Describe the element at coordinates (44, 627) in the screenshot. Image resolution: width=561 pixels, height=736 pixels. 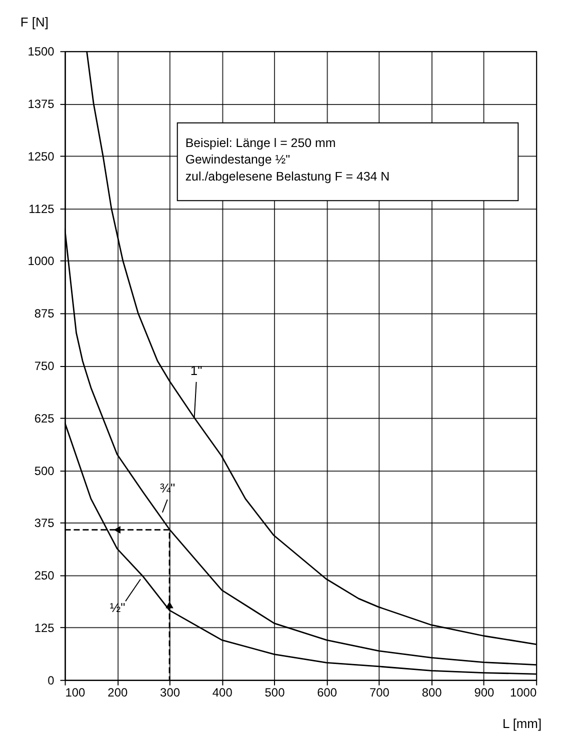
I see `y-tick-label: 125` at that location.